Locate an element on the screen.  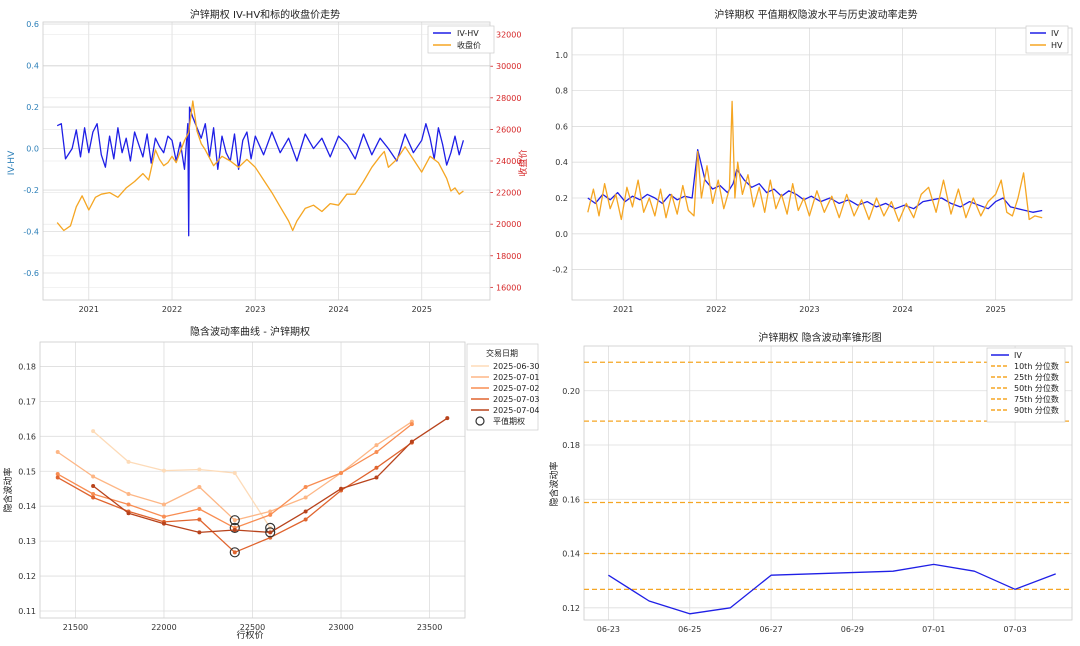
legend-label-0702: 2025-07-02 is located at coordinates (516, 388).